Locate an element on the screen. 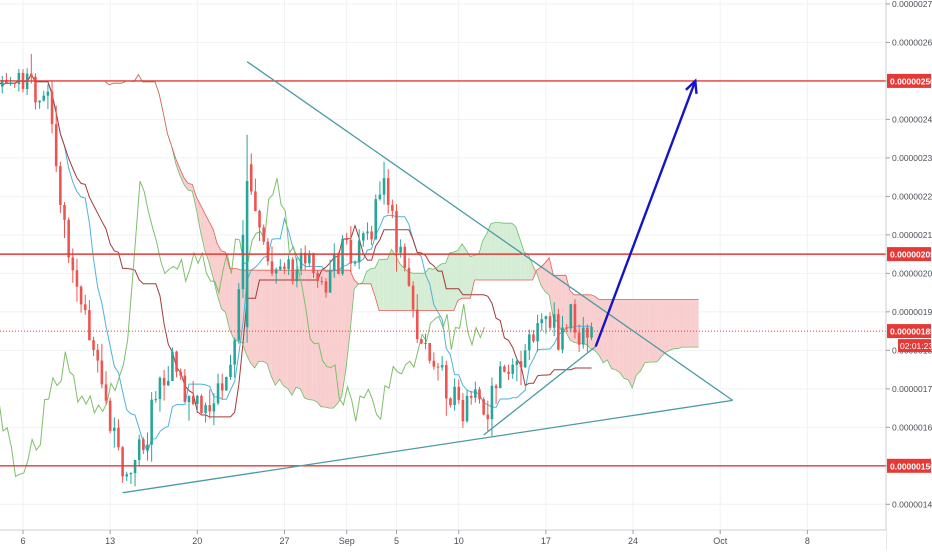 The height and width of the screenshot is (555, 932). time-tick-label: 6 is located at coordinates (22, 541).